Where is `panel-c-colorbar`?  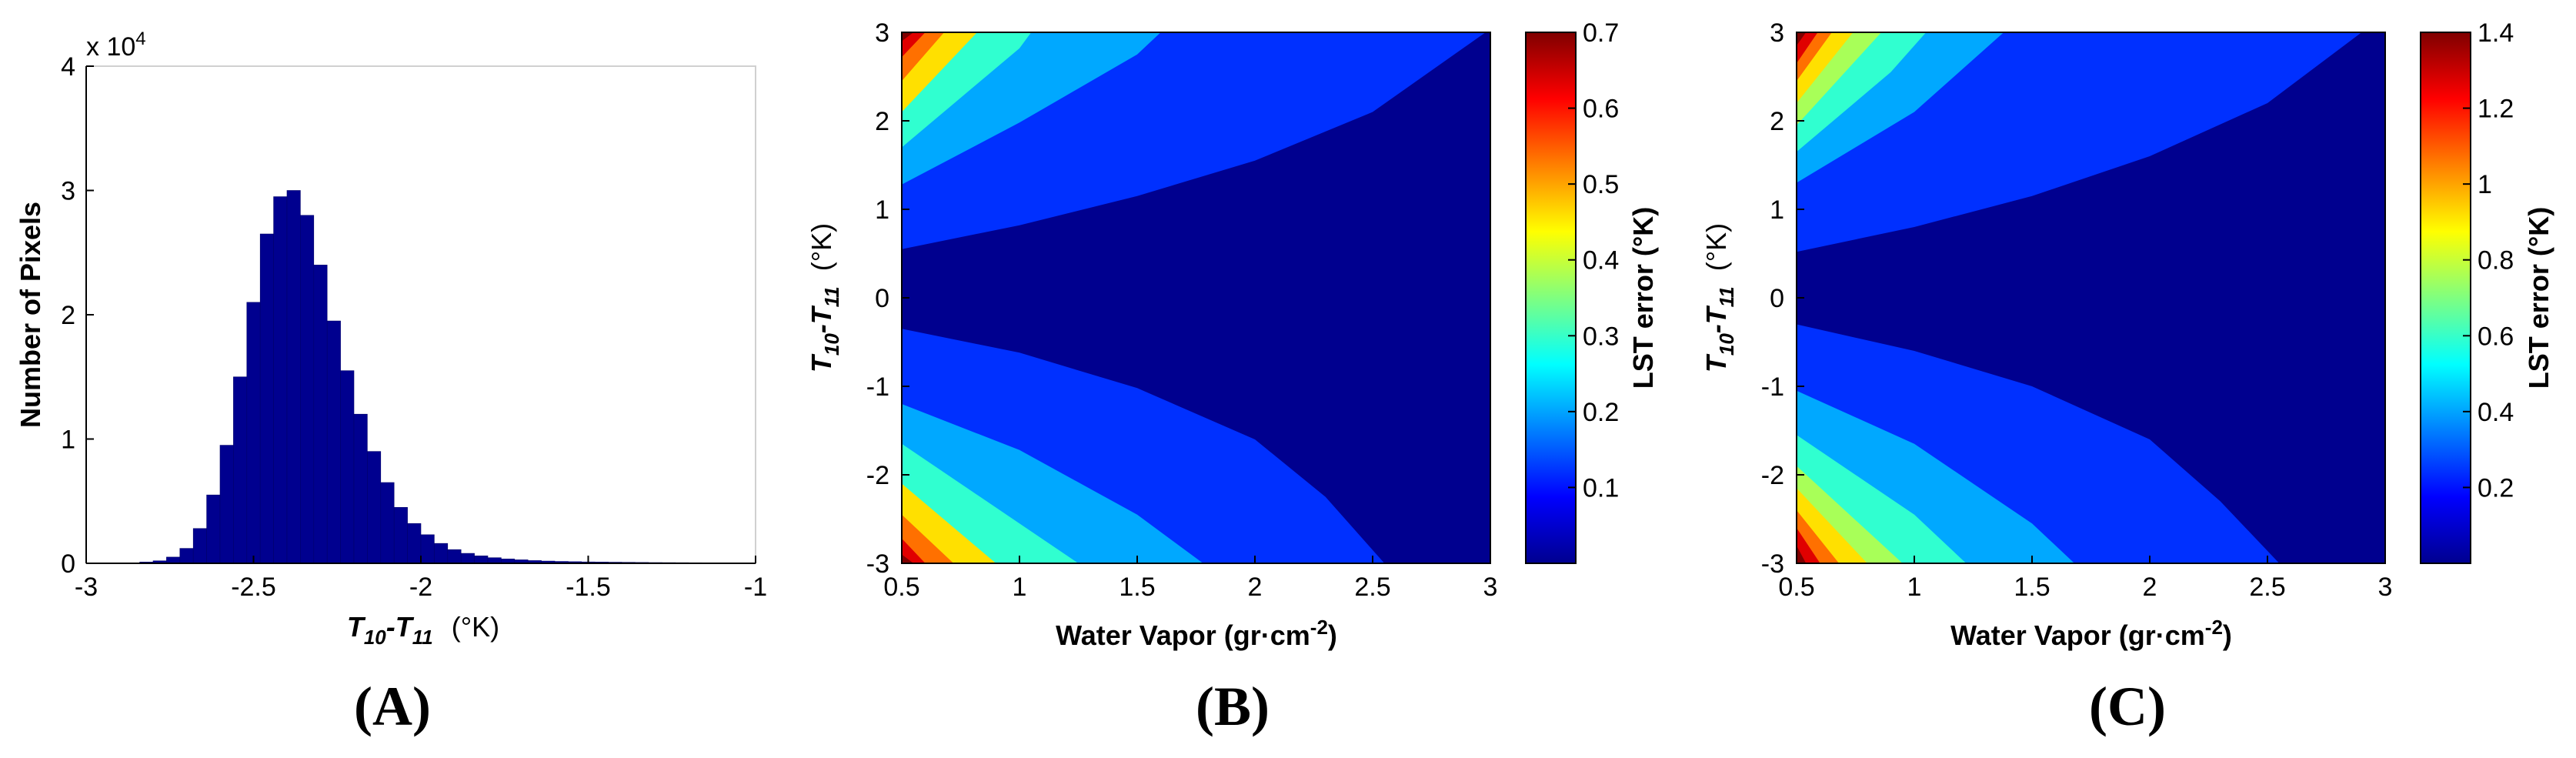 panel-c-colorbar is located at coordinates (2445, 298).